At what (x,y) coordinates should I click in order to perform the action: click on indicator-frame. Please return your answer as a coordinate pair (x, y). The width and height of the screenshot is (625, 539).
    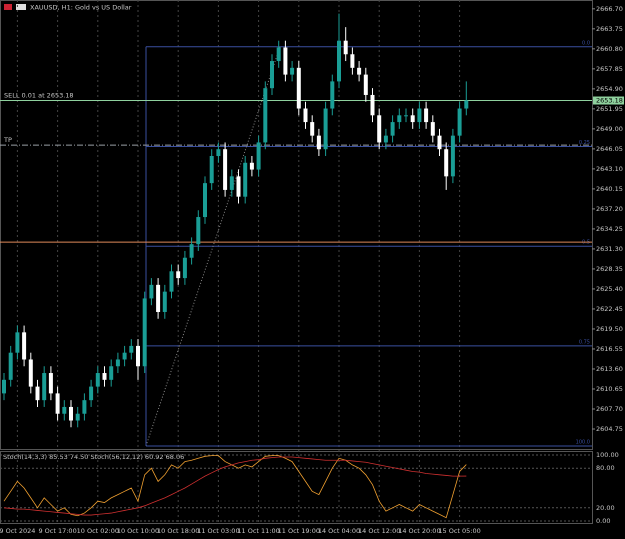
    Looking at the image, I should click on (296, 487).